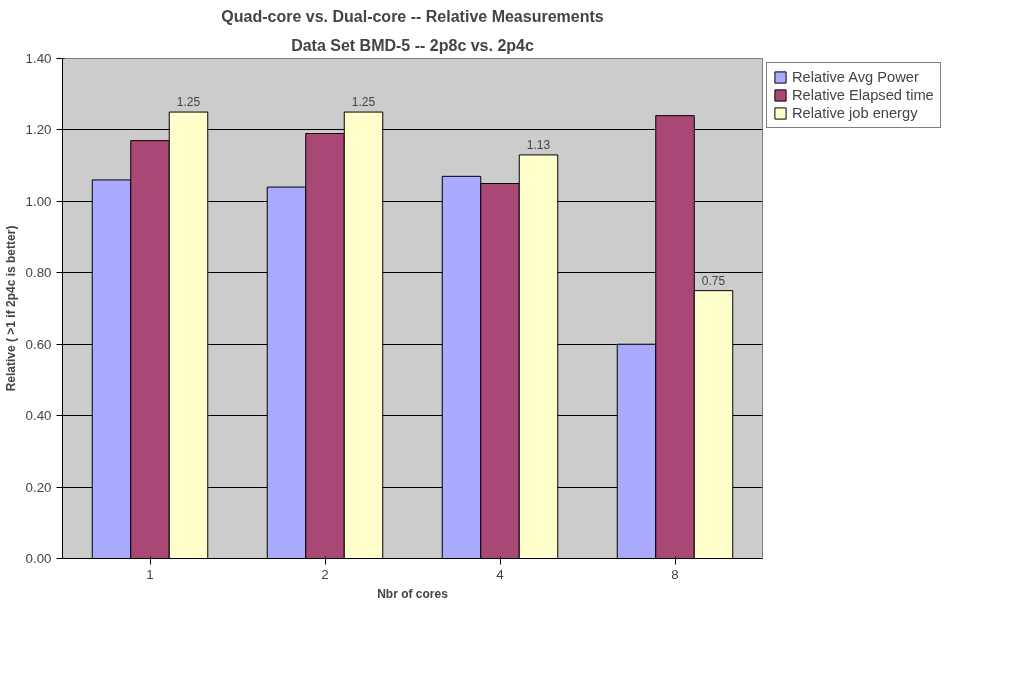 This screenshot has width=1018, height=687. I want to click on x-tick-label: 2, so click(325, 574).